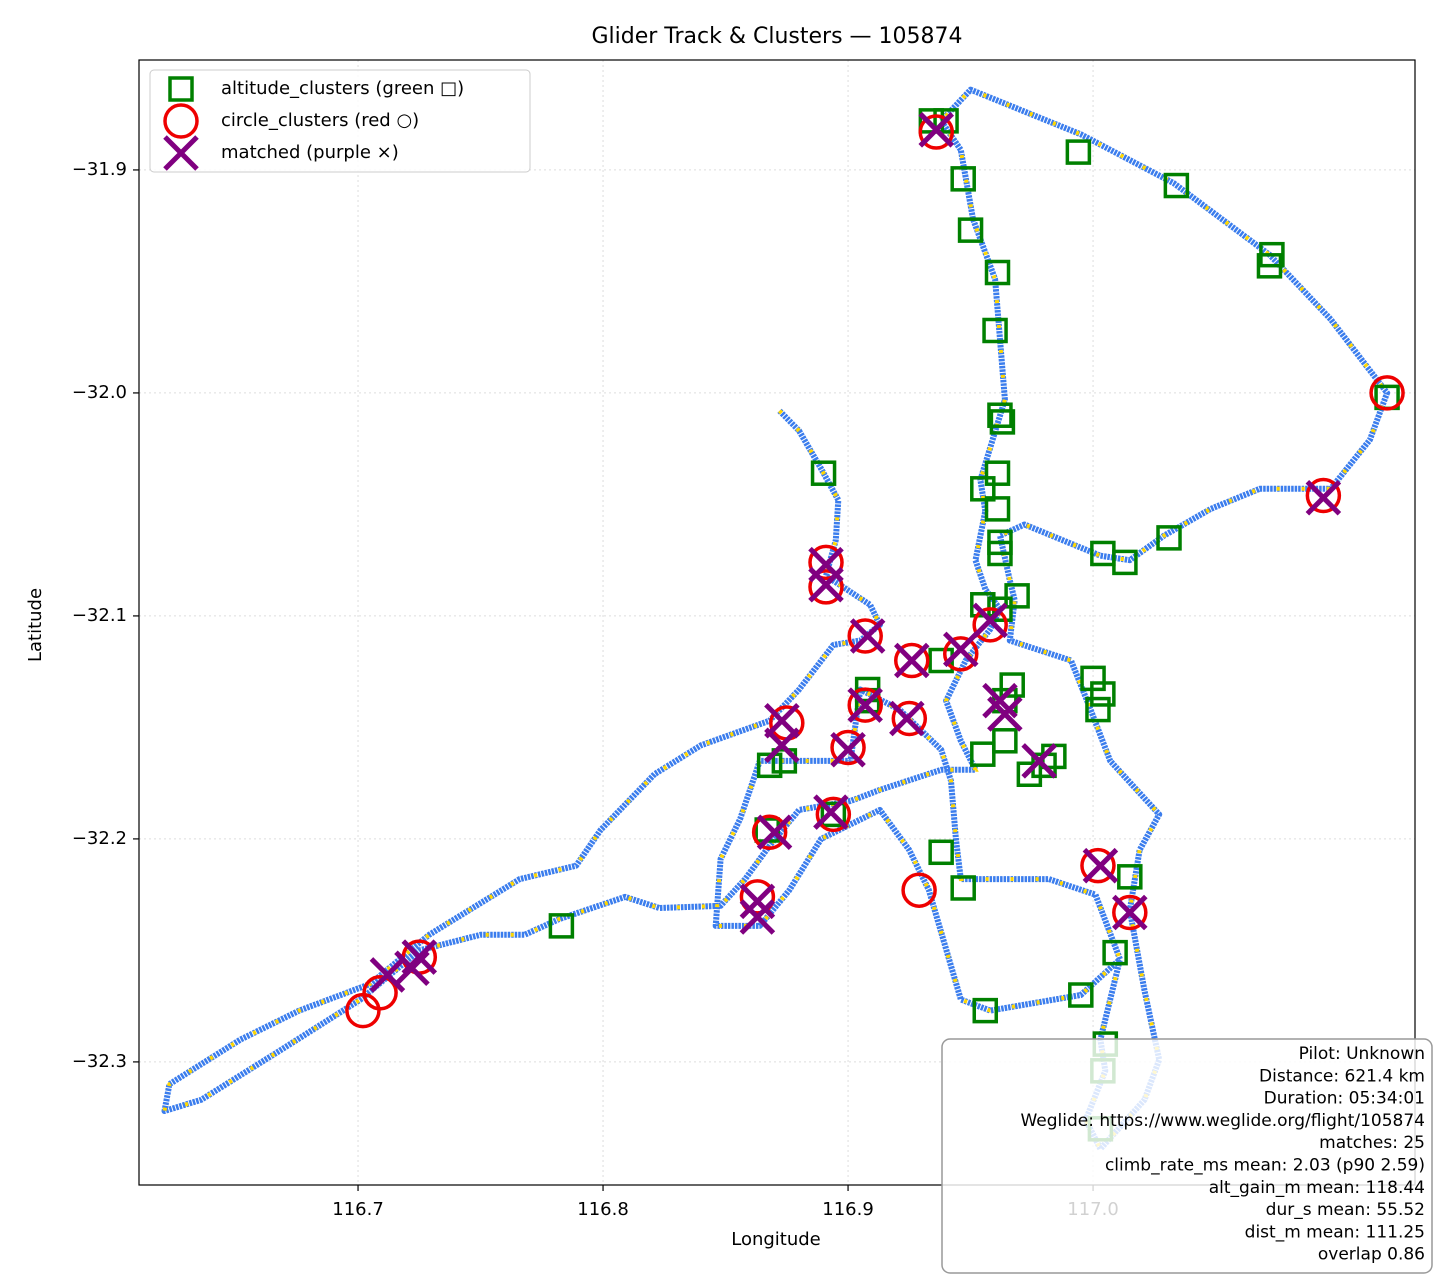 The width and height of the screenshot is (1440, 1280). Describe the element at coordinates (99, 169) in the screenshot. I see `y-tick-label: −31.9` at that location.